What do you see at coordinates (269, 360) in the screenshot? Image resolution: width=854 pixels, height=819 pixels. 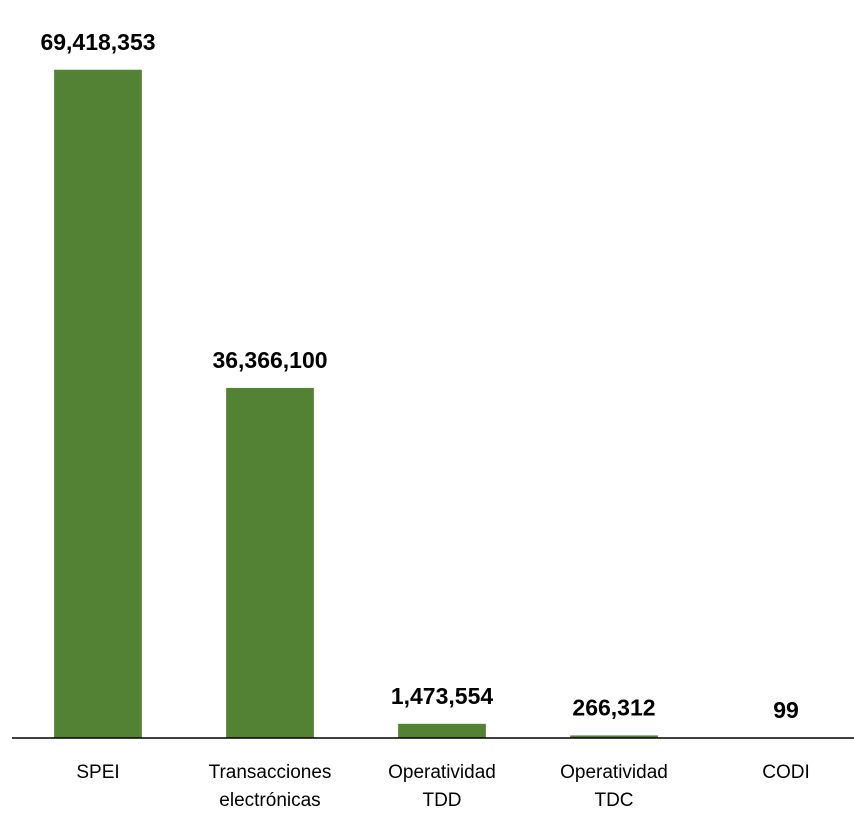 I see `data-label: 36,366,100` at bounding box center [269, 360].